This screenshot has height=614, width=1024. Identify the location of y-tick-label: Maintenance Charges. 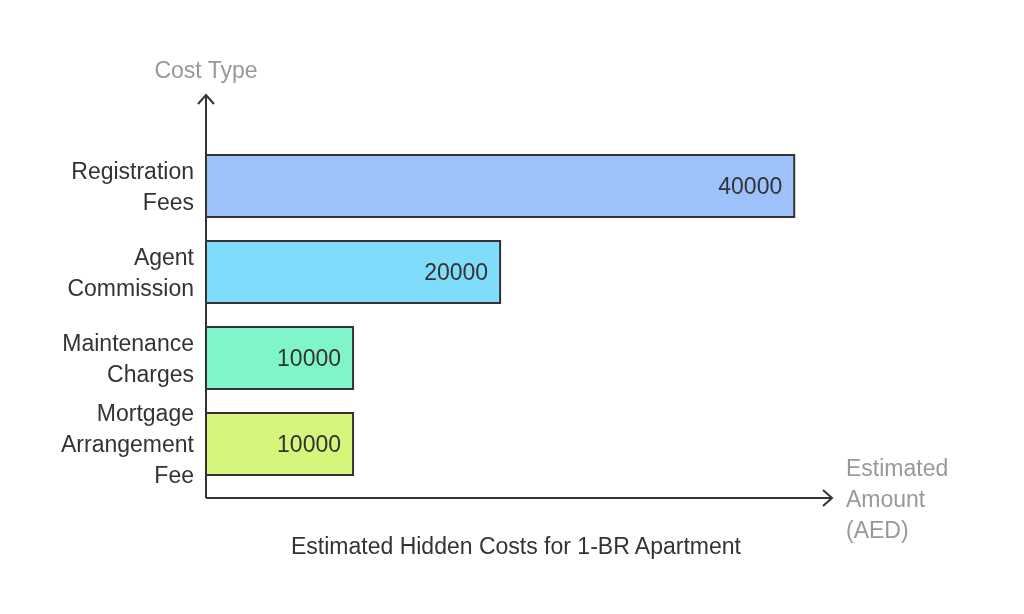
(128, 358).